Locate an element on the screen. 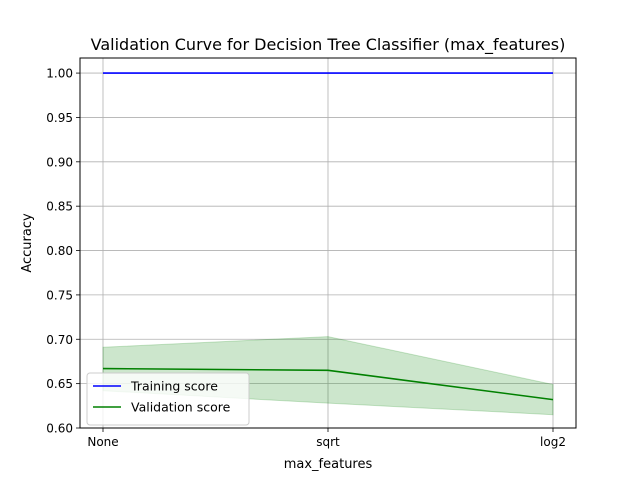 This screenshot has height=480, width=640. y-tick-label: 0.80 is located at coordinates (59, 251).